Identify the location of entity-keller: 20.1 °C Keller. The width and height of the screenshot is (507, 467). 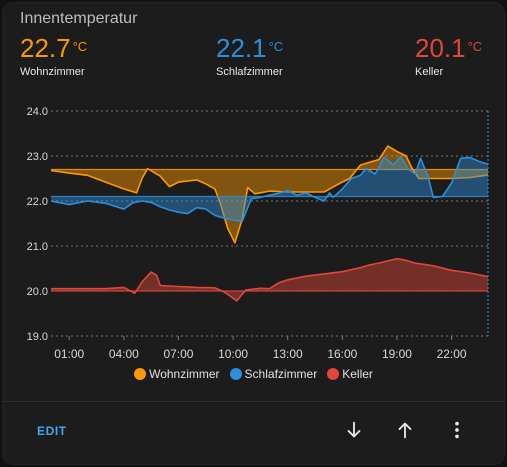
(448, 55).